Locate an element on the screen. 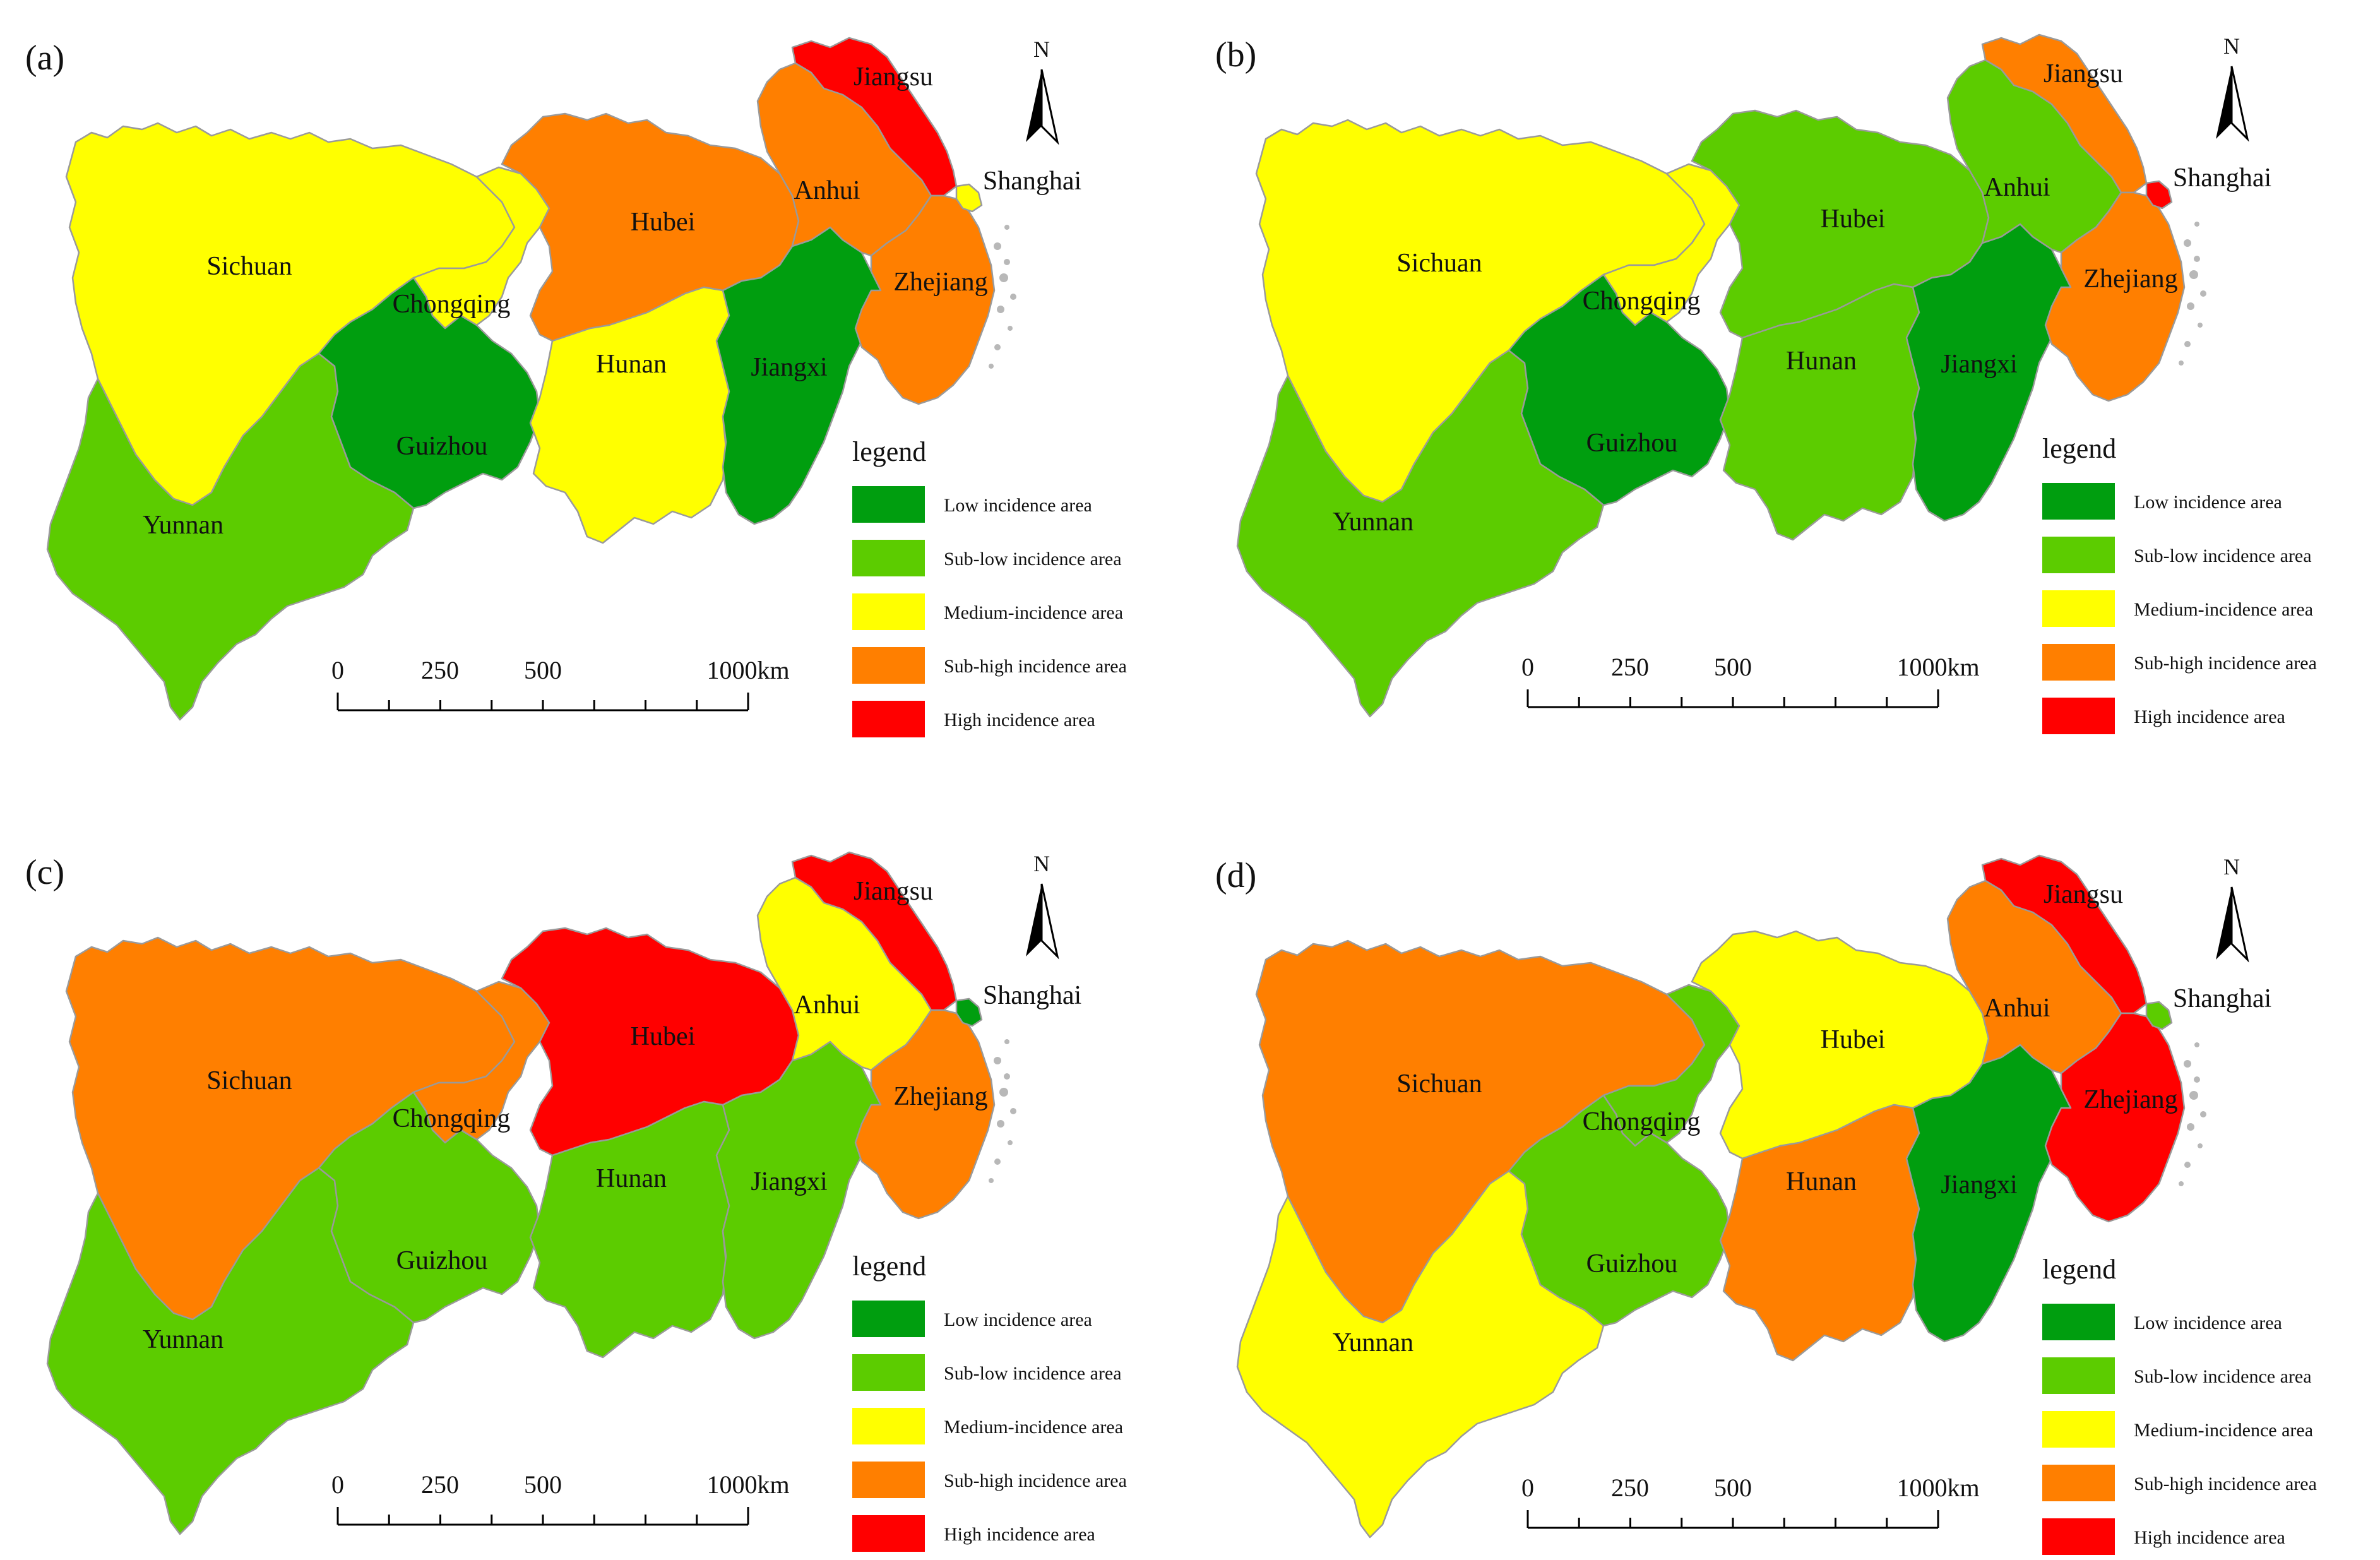 The height and width of the screenshot is (1560, 2380). scale-bar: 0 250 500 1000km is located at coordinates (1750, 1501).